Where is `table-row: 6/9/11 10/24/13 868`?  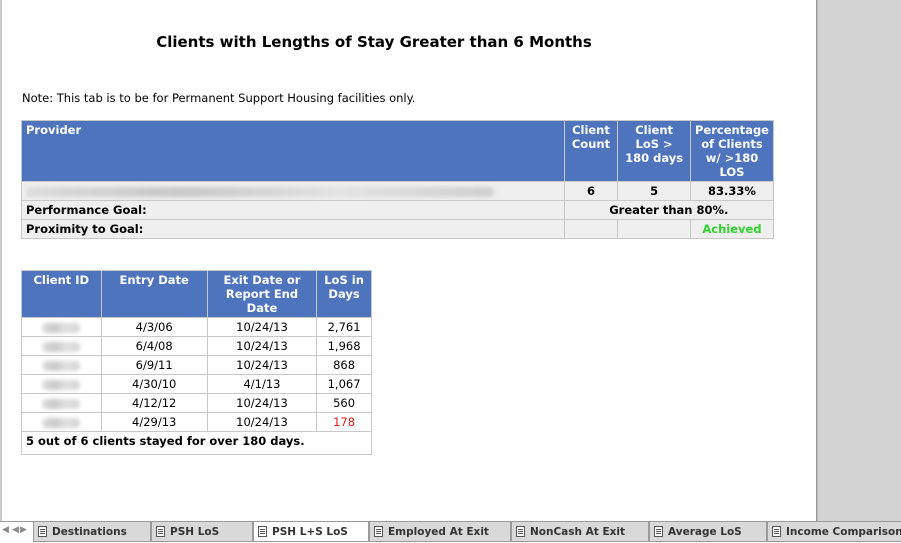 table-row: 6/9/11 10/24/13 868 is located at coordinates (196, 365).